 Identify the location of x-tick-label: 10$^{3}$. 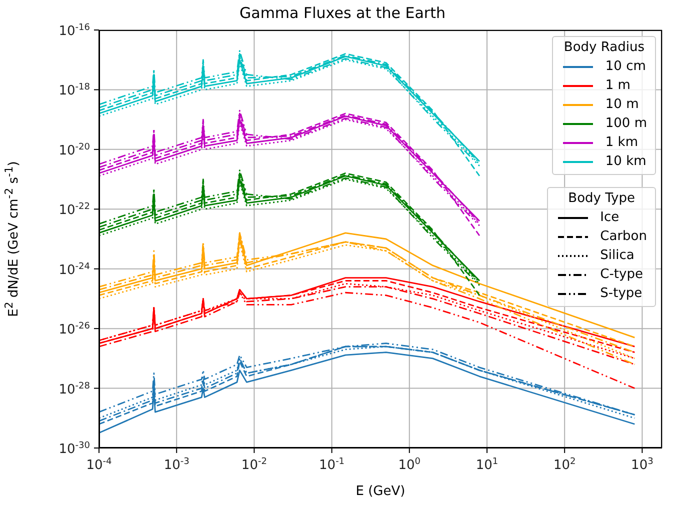
(642, 465).